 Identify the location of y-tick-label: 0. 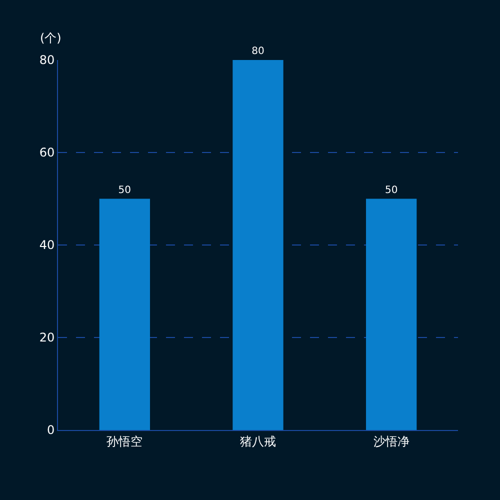
(50, 430).